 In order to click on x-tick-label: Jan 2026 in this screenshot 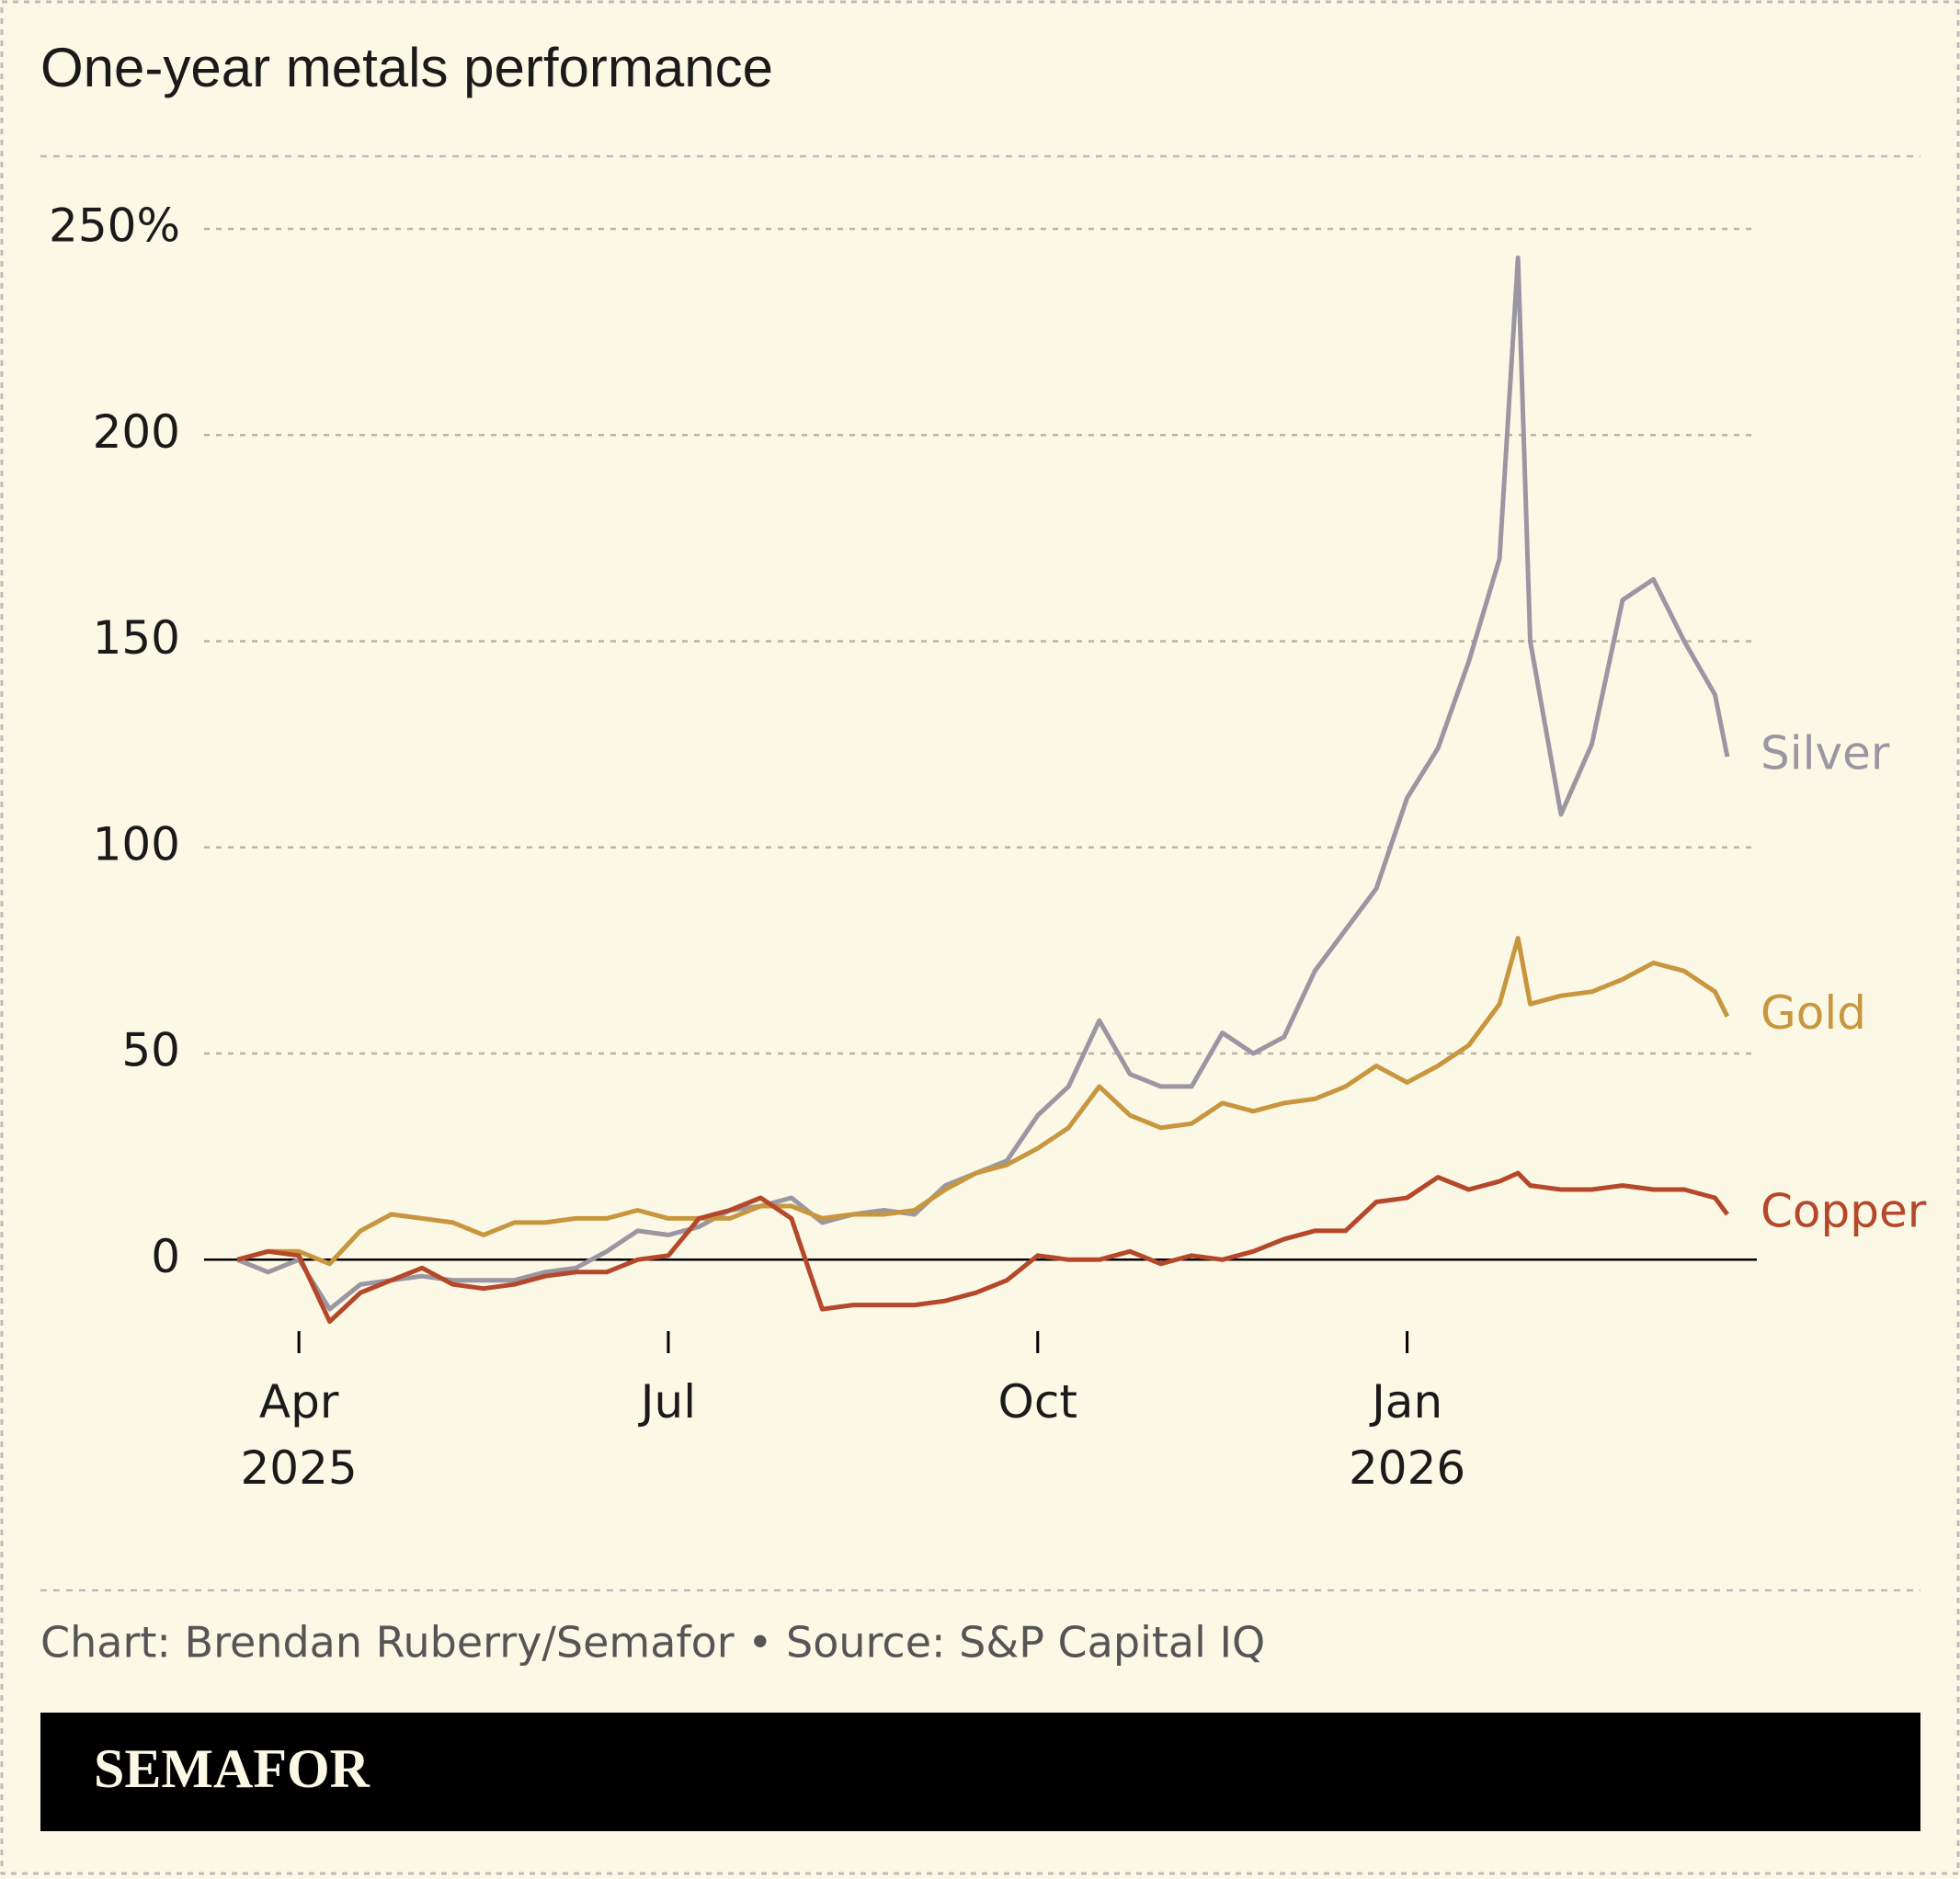, I will do `click(1407, 1435)`.